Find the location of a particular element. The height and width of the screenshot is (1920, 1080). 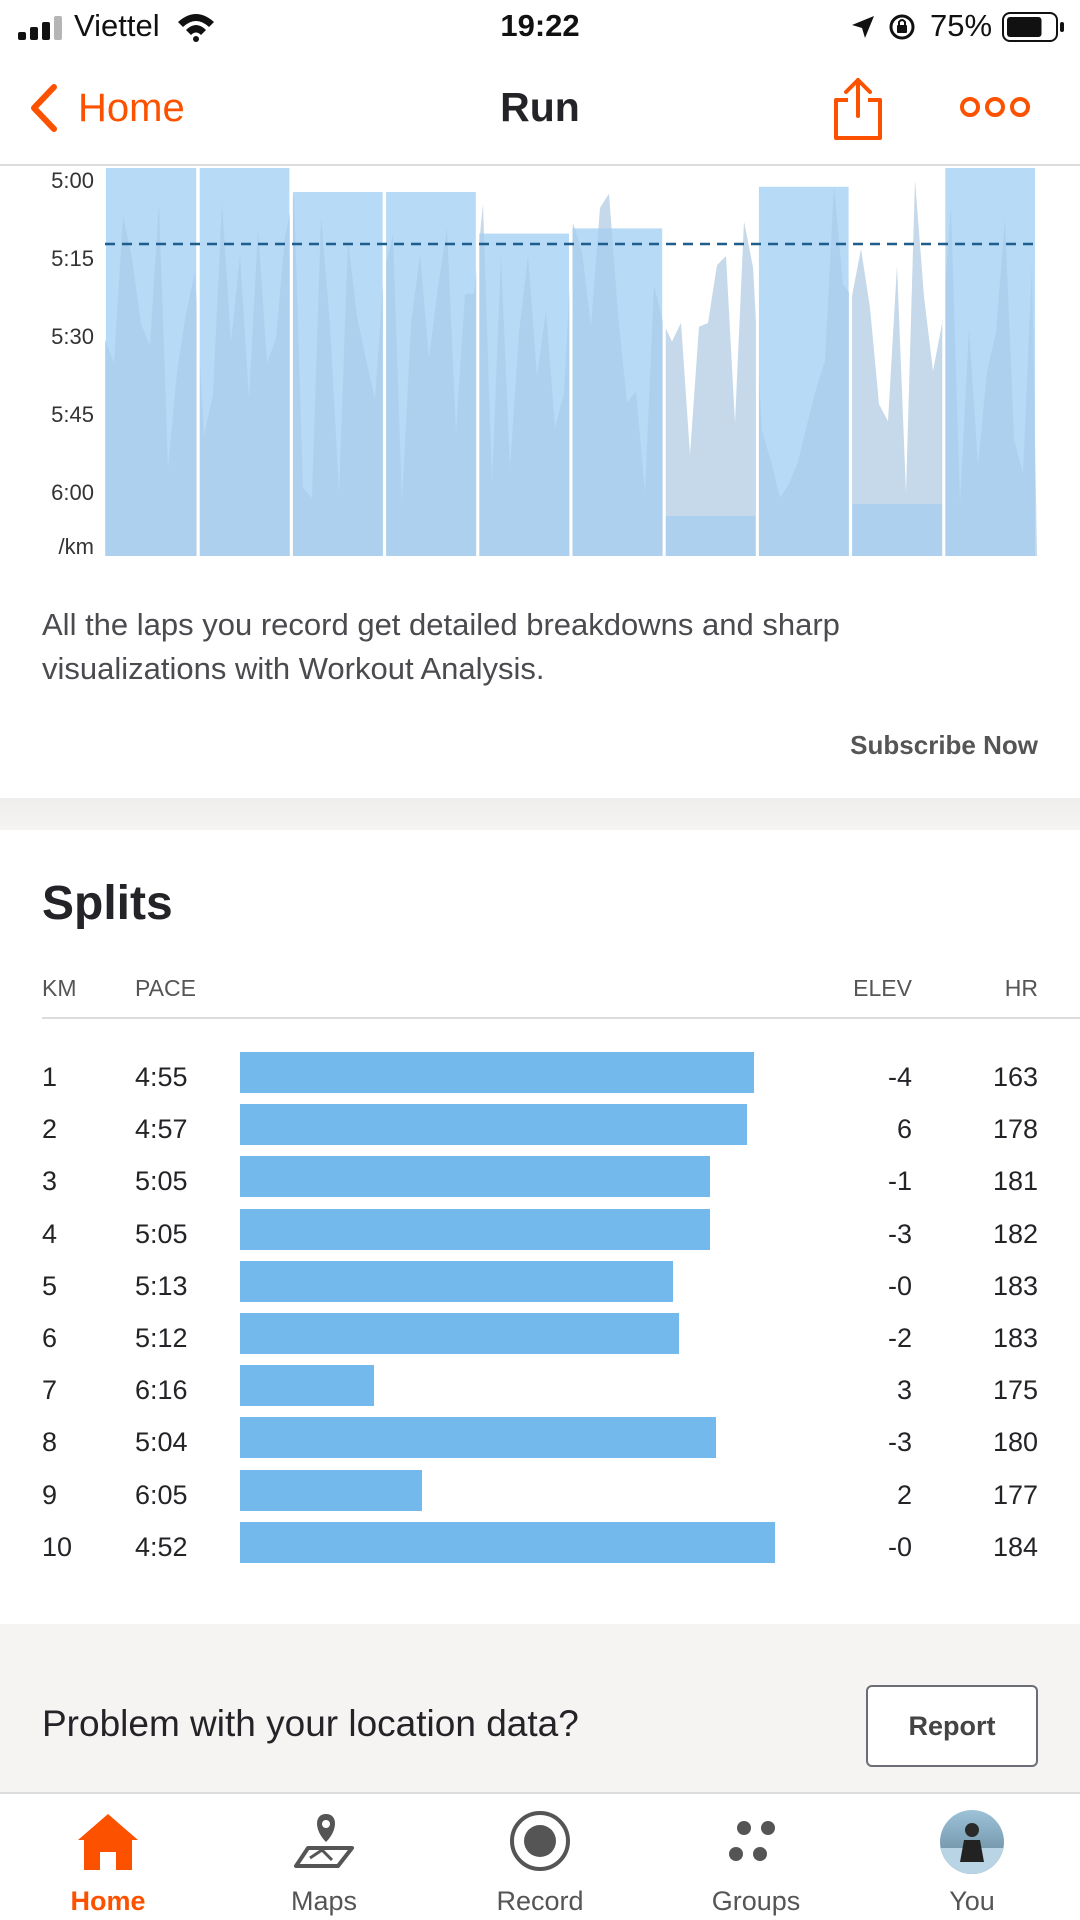

tab-bar: Home Maps Record Groups is located at coordinates (540, 1856).